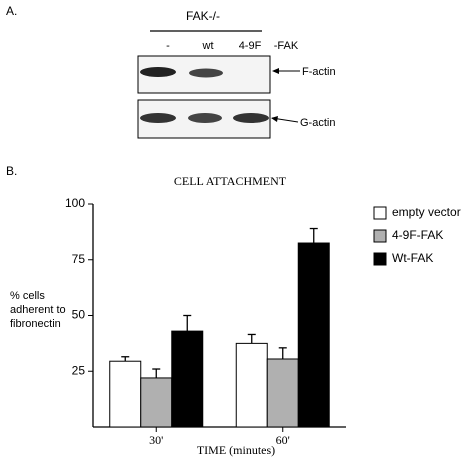  What do you see at coordinates (79, 315) in the screenshot?
I see `y-tick-label: 50` at bounding box center [79, 315].